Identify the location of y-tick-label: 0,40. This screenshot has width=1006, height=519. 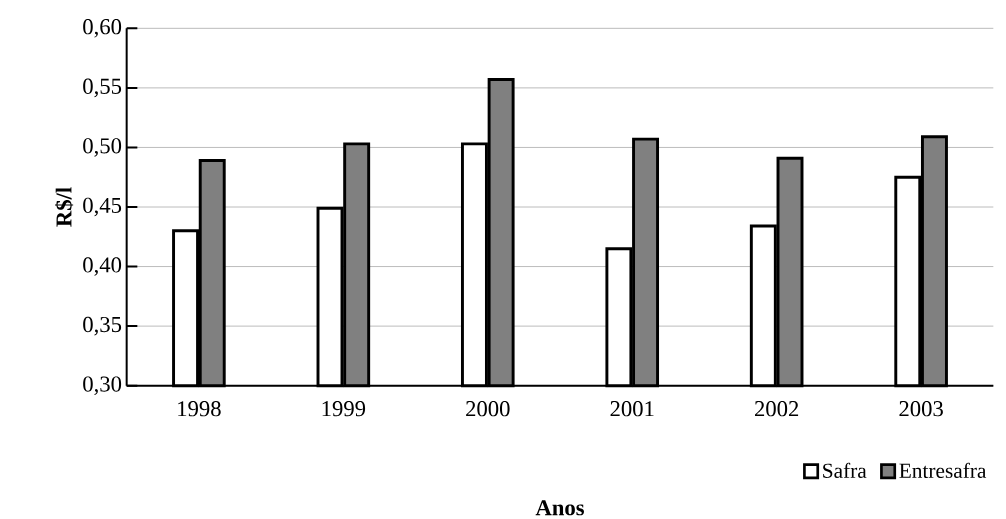
(102, 266).